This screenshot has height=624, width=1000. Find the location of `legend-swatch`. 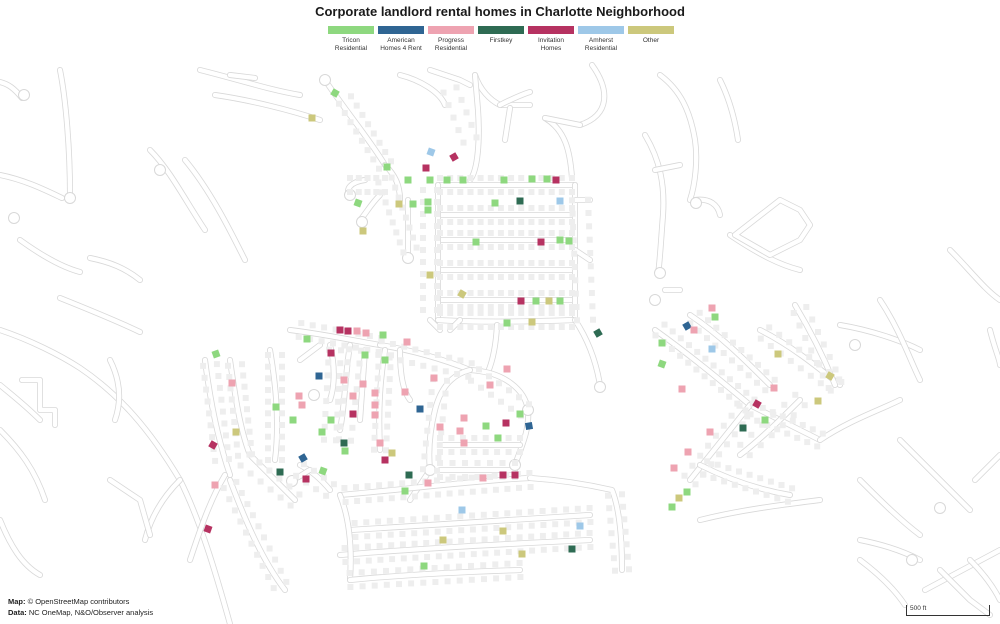

legend-swatch is located at coordinates (501, 30).